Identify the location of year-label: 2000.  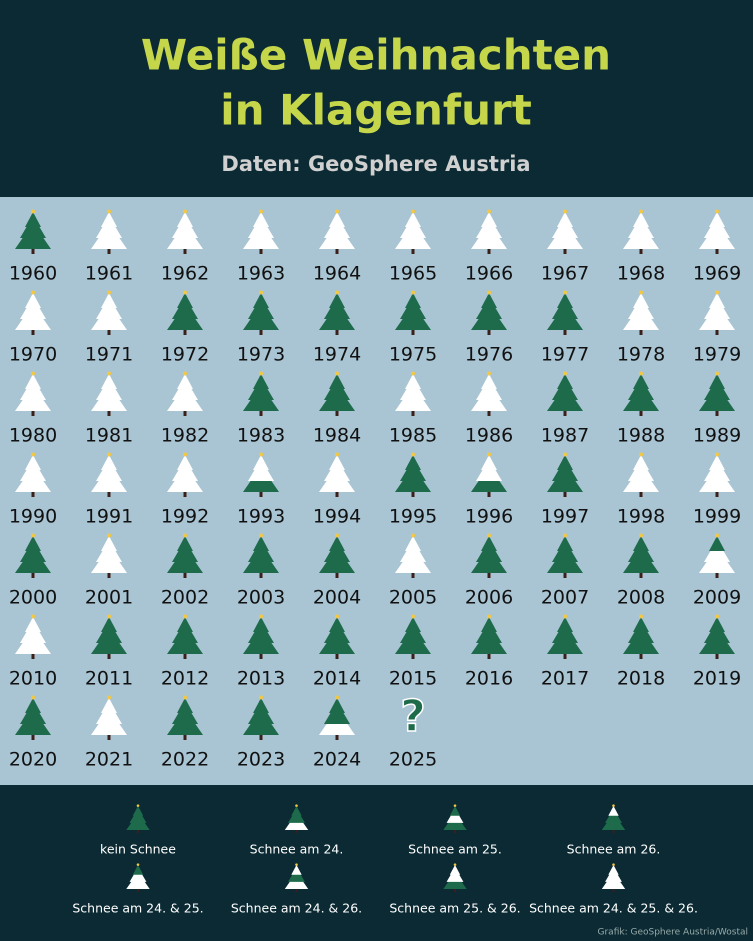
(33, 598).